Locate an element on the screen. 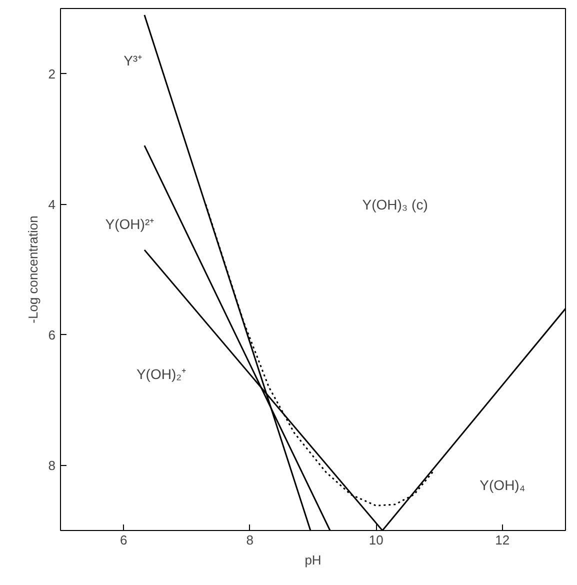  annotation: Y³⁺ is located at coordinates (133, 60).